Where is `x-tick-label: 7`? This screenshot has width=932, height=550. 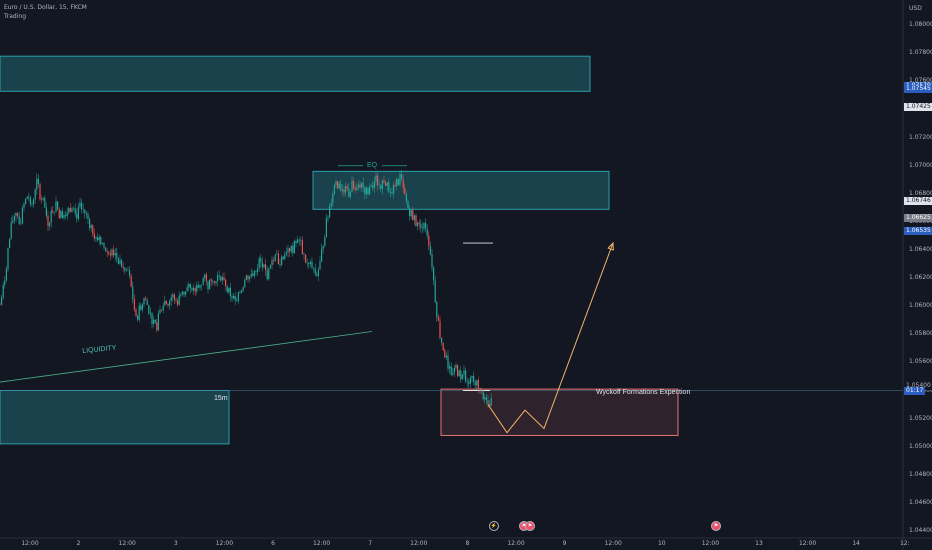
x-tick-label: 7 is located at coordinates (370, 543).